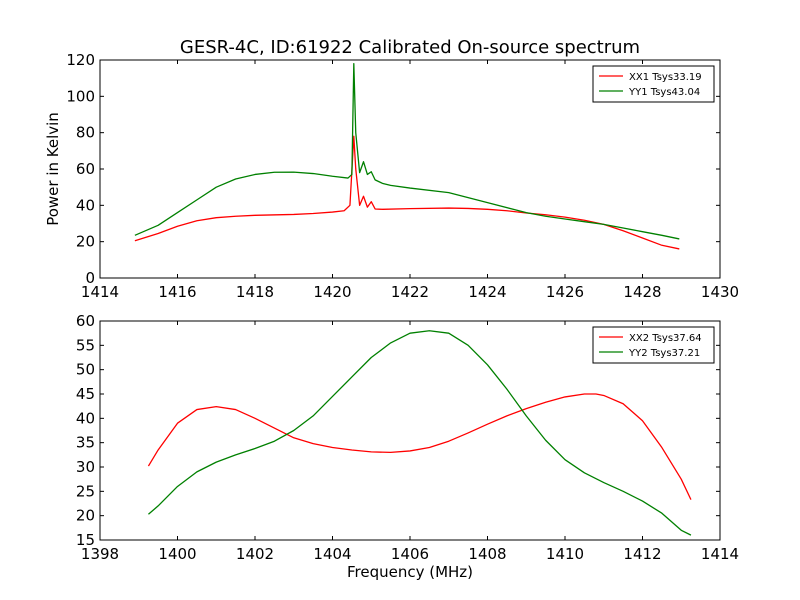  I want to click on x-axis-label: Frequency (MHz), so click(410, 572).